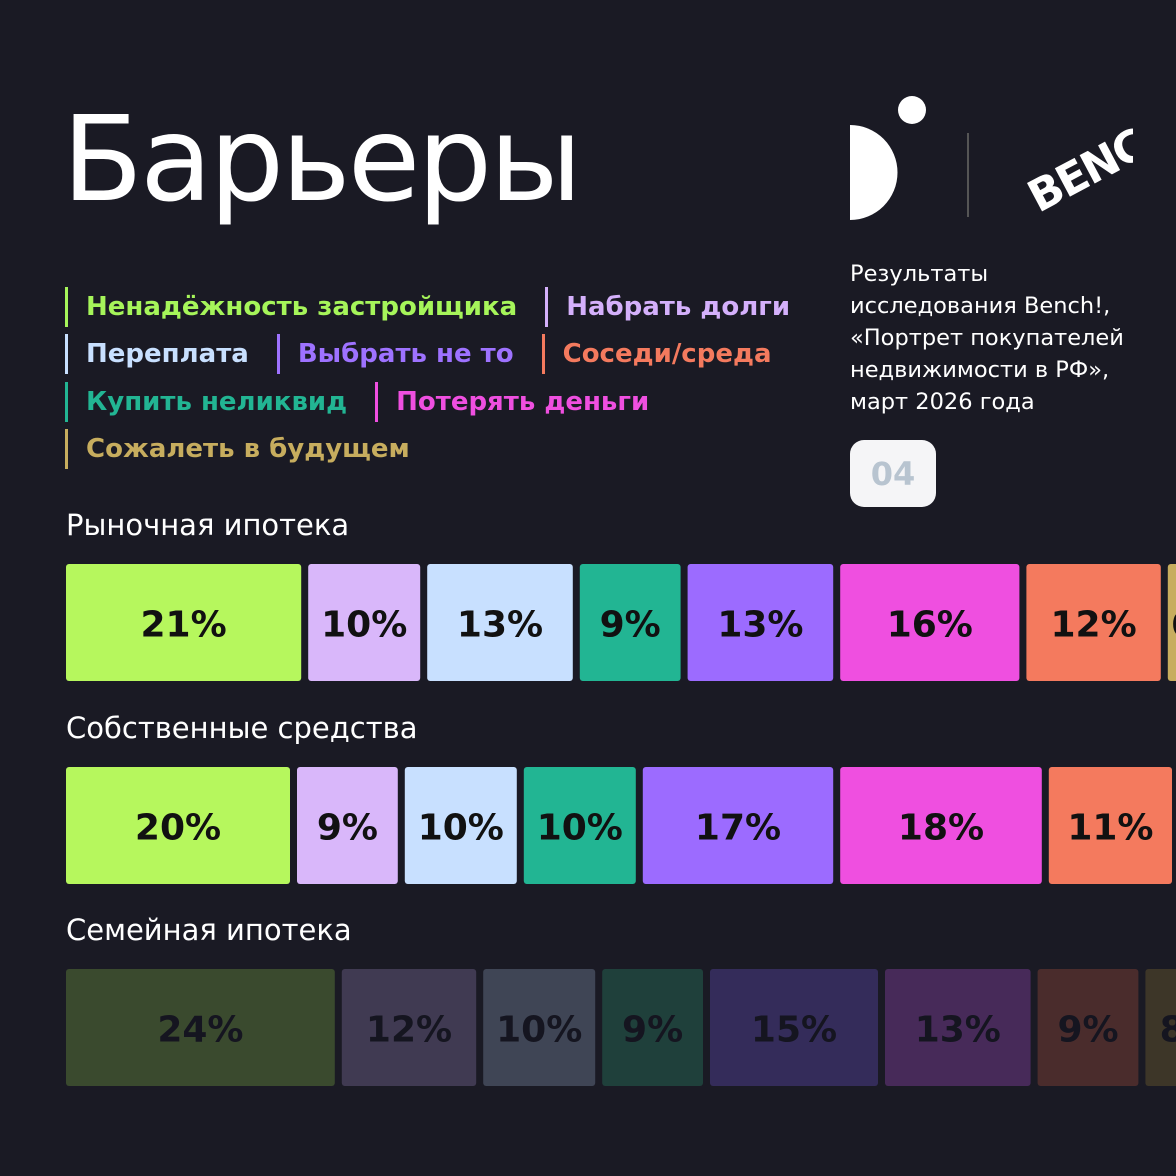 The height and width of the screenshot is (1176, 1176). Describe the element at coordinates (874, 172) in the screenshot. I see `half-circle-logo-icon` at that location.